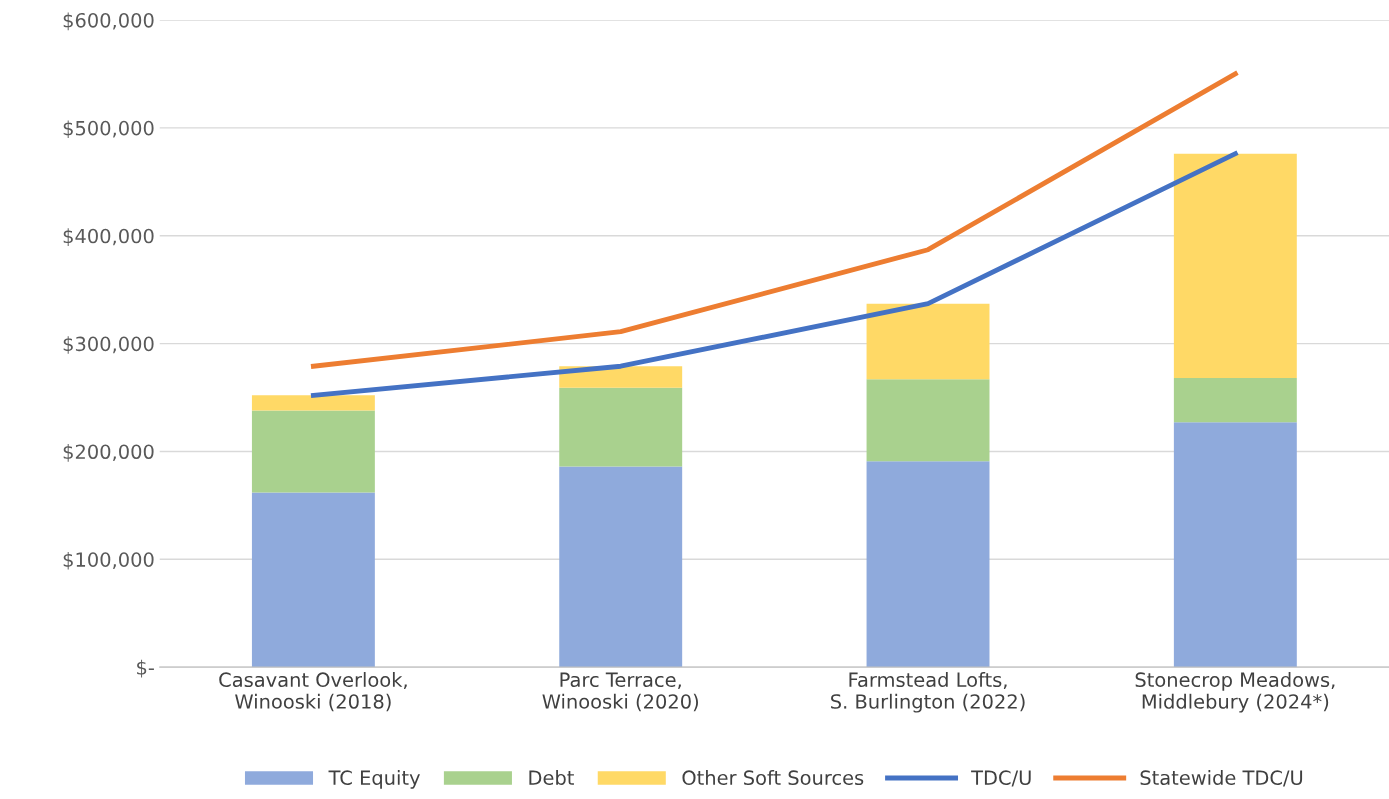 The image size is (1389, 799). Describe the element at coordinates (108, 345) in the screenshot. I see `y-tick-label: $300,000` at that location.